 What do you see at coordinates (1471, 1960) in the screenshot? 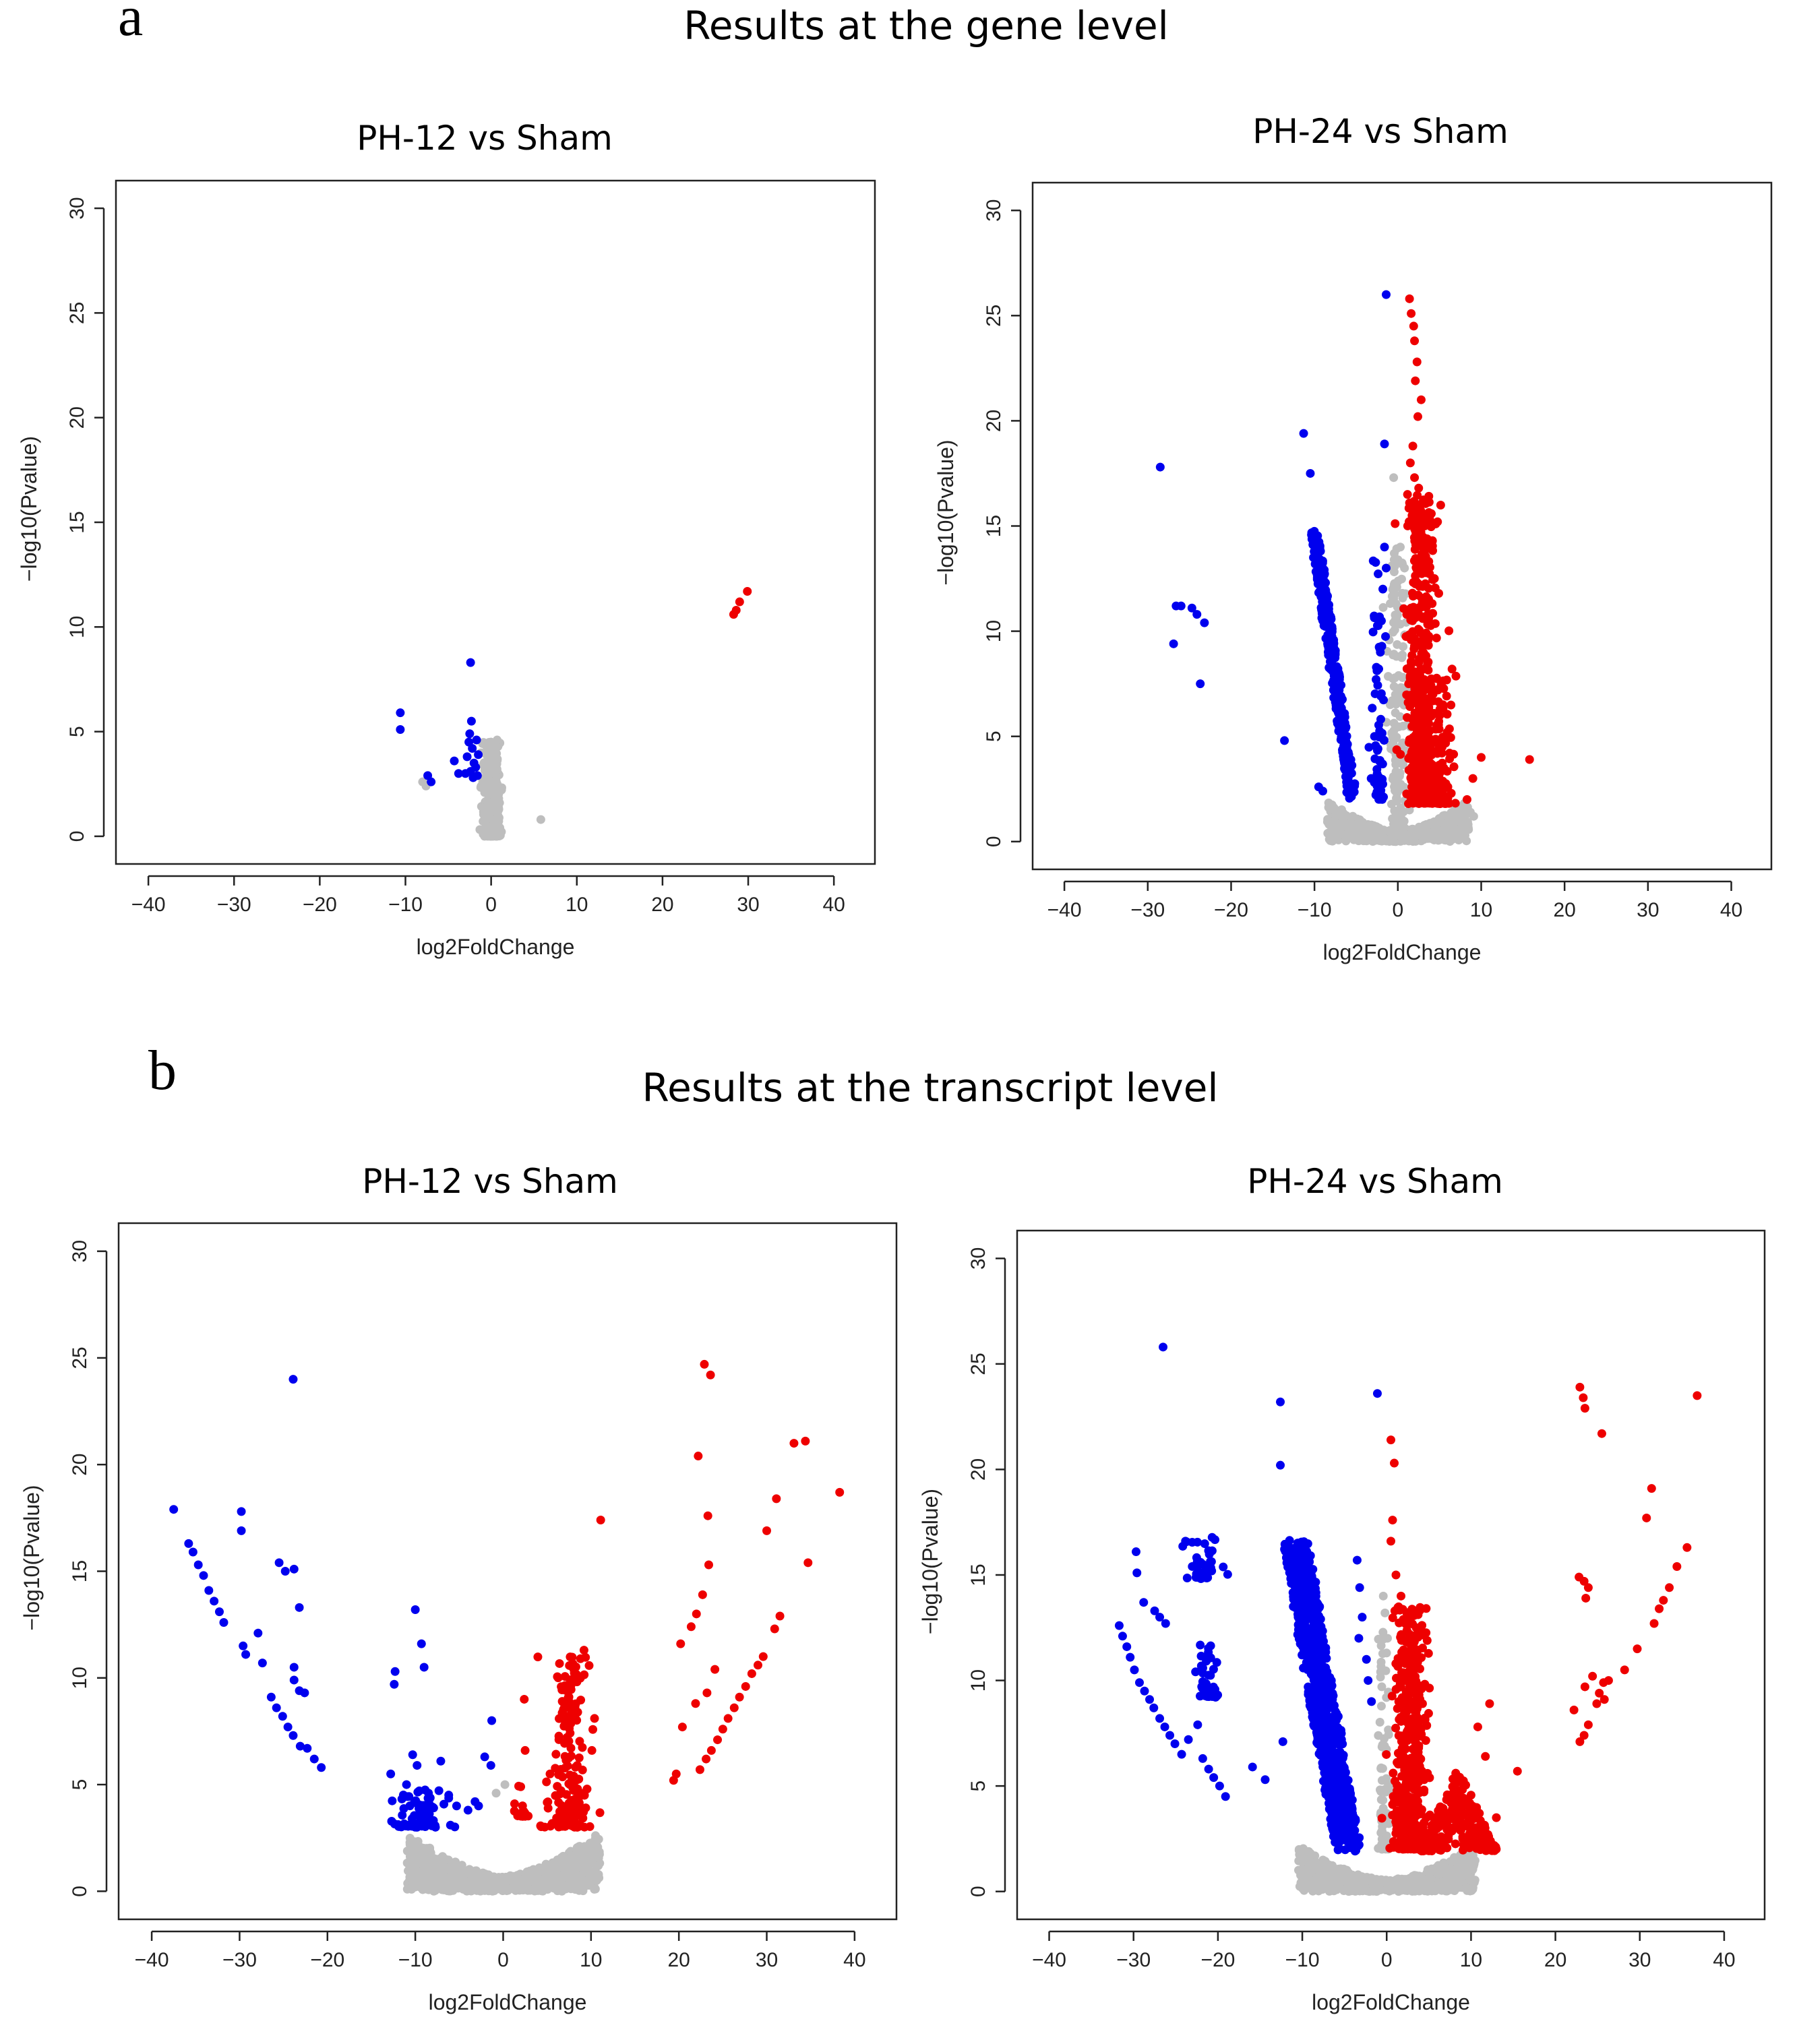
I see `x-tick-label: 10` at bounding box center [1471, 1960].